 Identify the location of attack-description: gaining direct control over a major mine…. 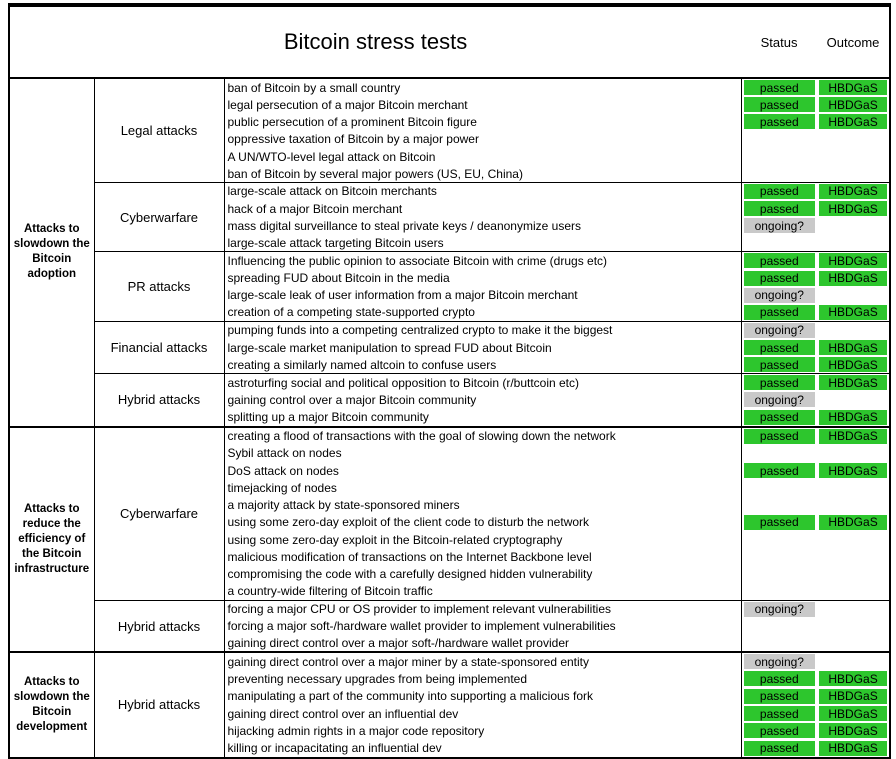
(483, 661).